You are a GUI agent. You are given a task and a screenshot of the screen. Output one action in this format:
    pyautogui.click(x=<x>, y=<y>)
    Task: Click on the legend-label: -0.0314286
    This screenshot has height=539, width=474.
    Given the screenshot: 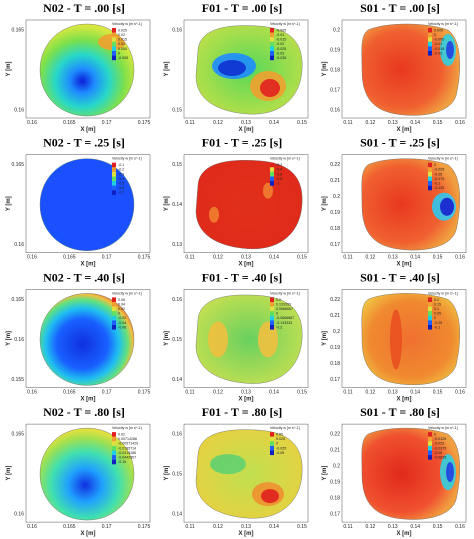 What is the action you would take?
    pyautogui.click(x=127, y=453)
    